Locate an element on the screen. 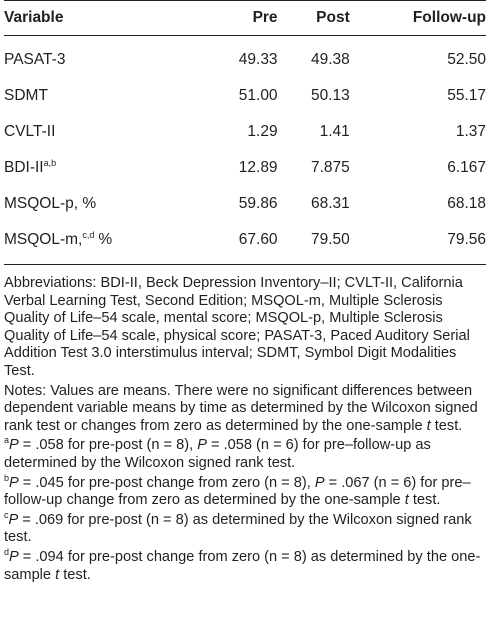  value-cell: 79.50 is located at coordinates (313, 243).